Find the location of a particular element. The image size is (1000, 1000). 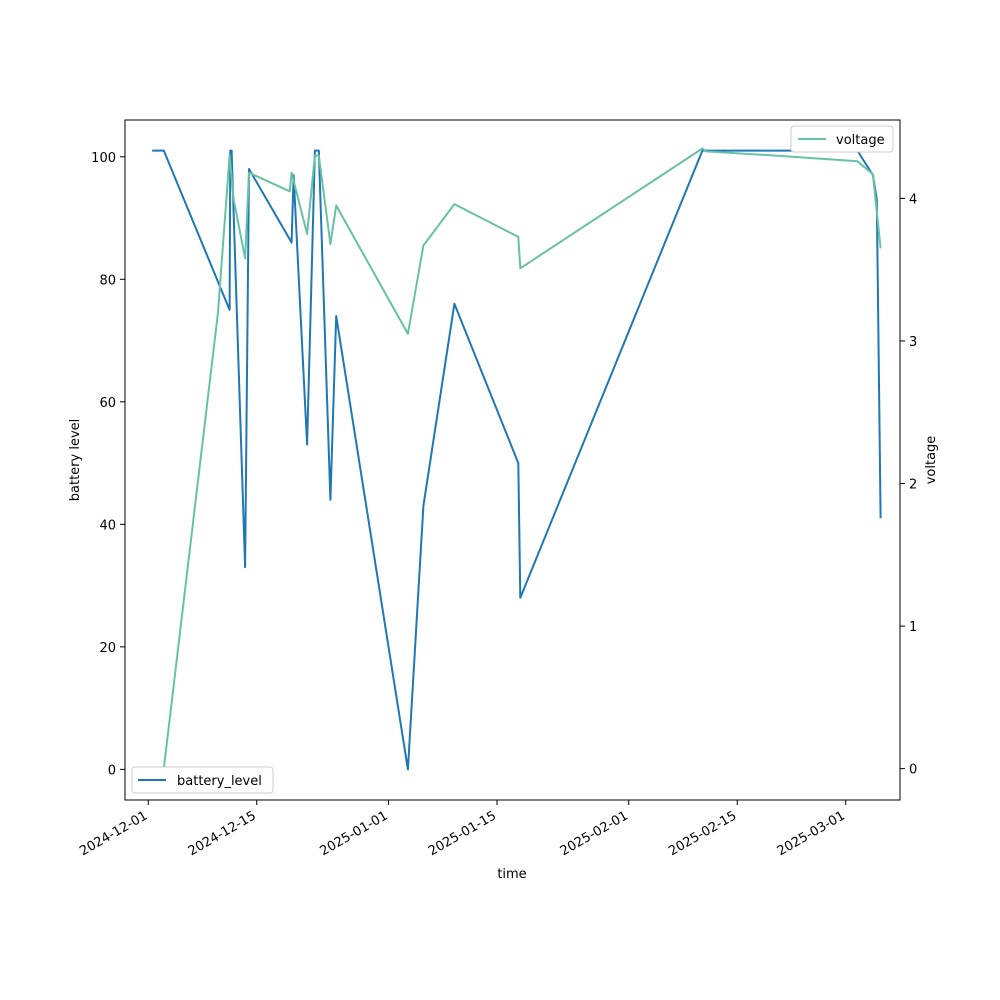

y2-tick-label: 0 is located at coordinates (913, 770).